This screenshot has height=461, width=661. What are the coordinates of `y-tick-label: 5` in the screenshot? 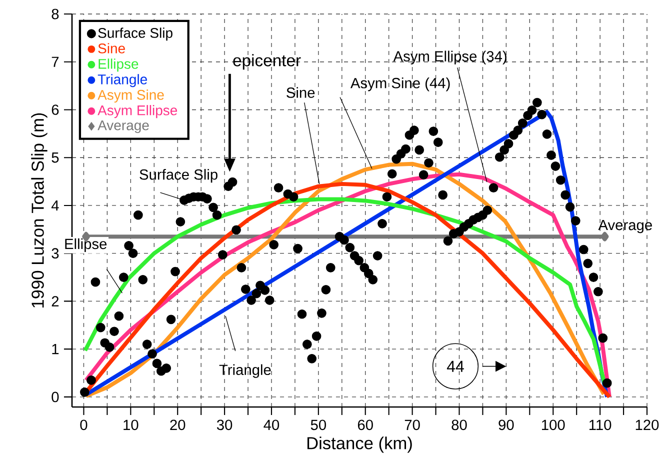 It's located at (55, 157).